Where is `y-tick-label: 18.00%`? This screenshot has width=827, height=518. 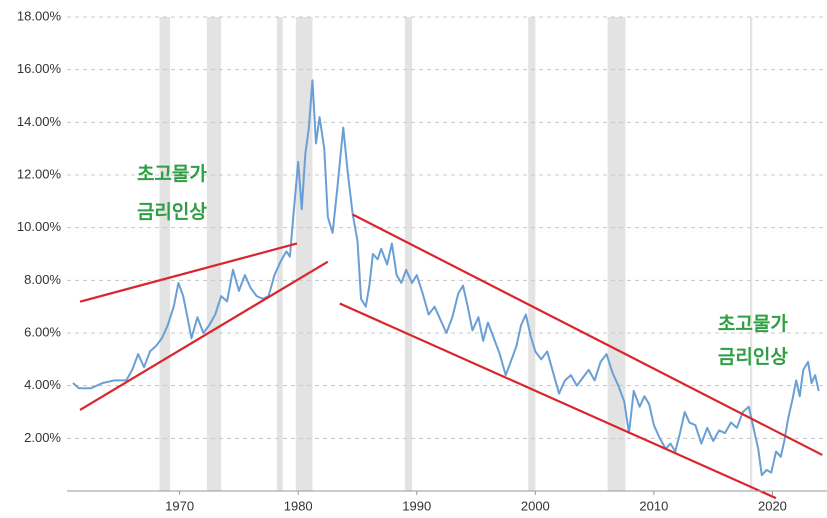
y-tick-label: 18.00% is located at coordinates (39, 15).